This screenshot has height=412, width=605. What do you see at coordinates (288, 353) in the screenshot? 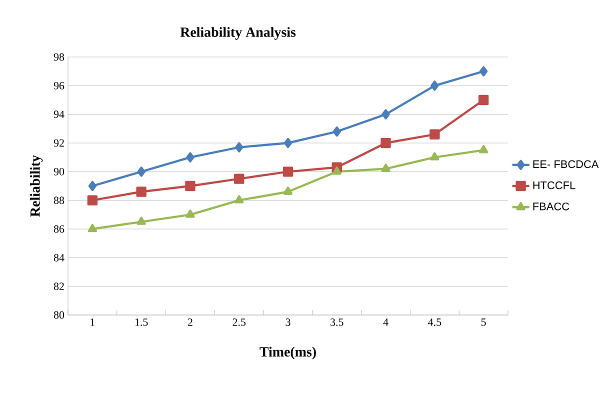
I see `x-axis-title: Time(ms)` at bounding box center [288, 353].